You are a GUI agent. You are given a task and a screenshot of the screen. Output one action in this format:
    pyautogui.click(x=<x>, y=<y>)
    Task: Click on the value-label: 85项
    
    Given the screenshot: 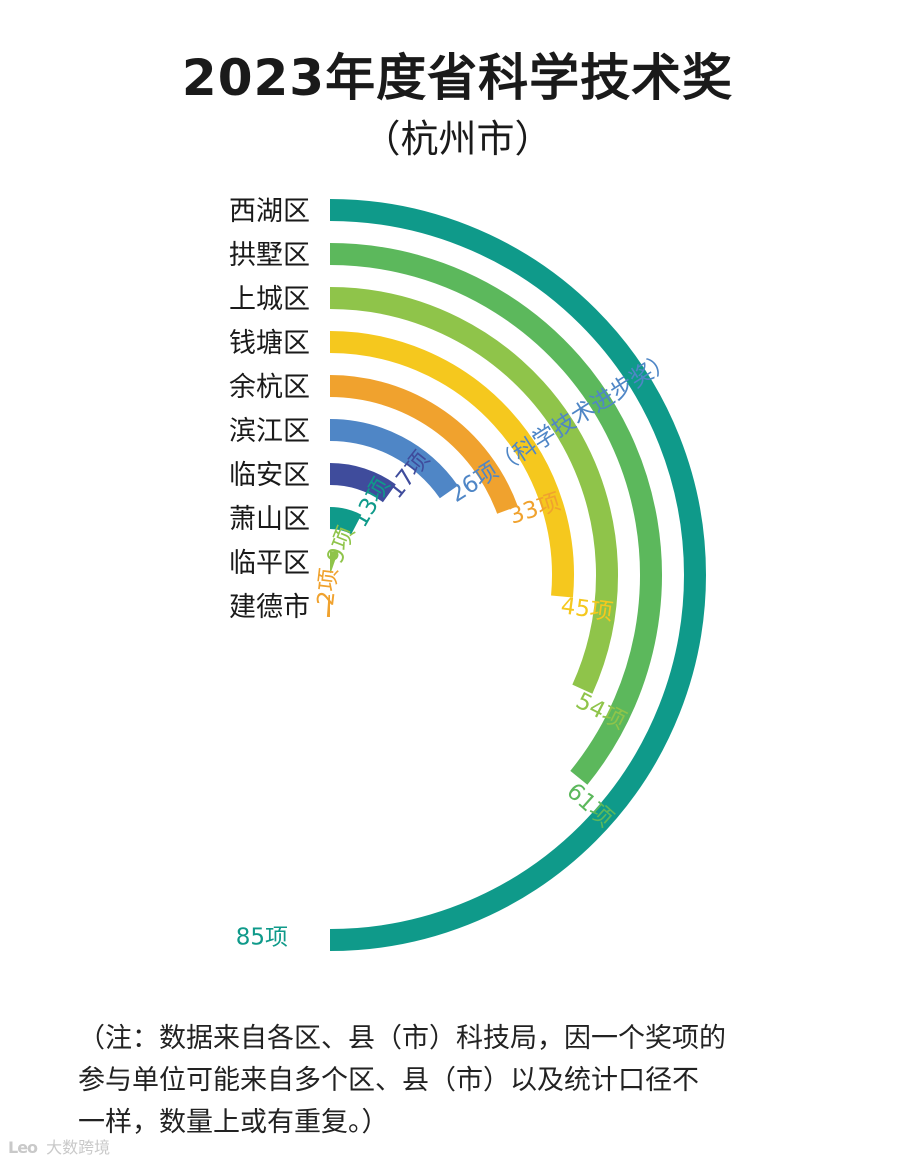 What is the action you would take?
    pyautogui.click(x=262, y=938)
    